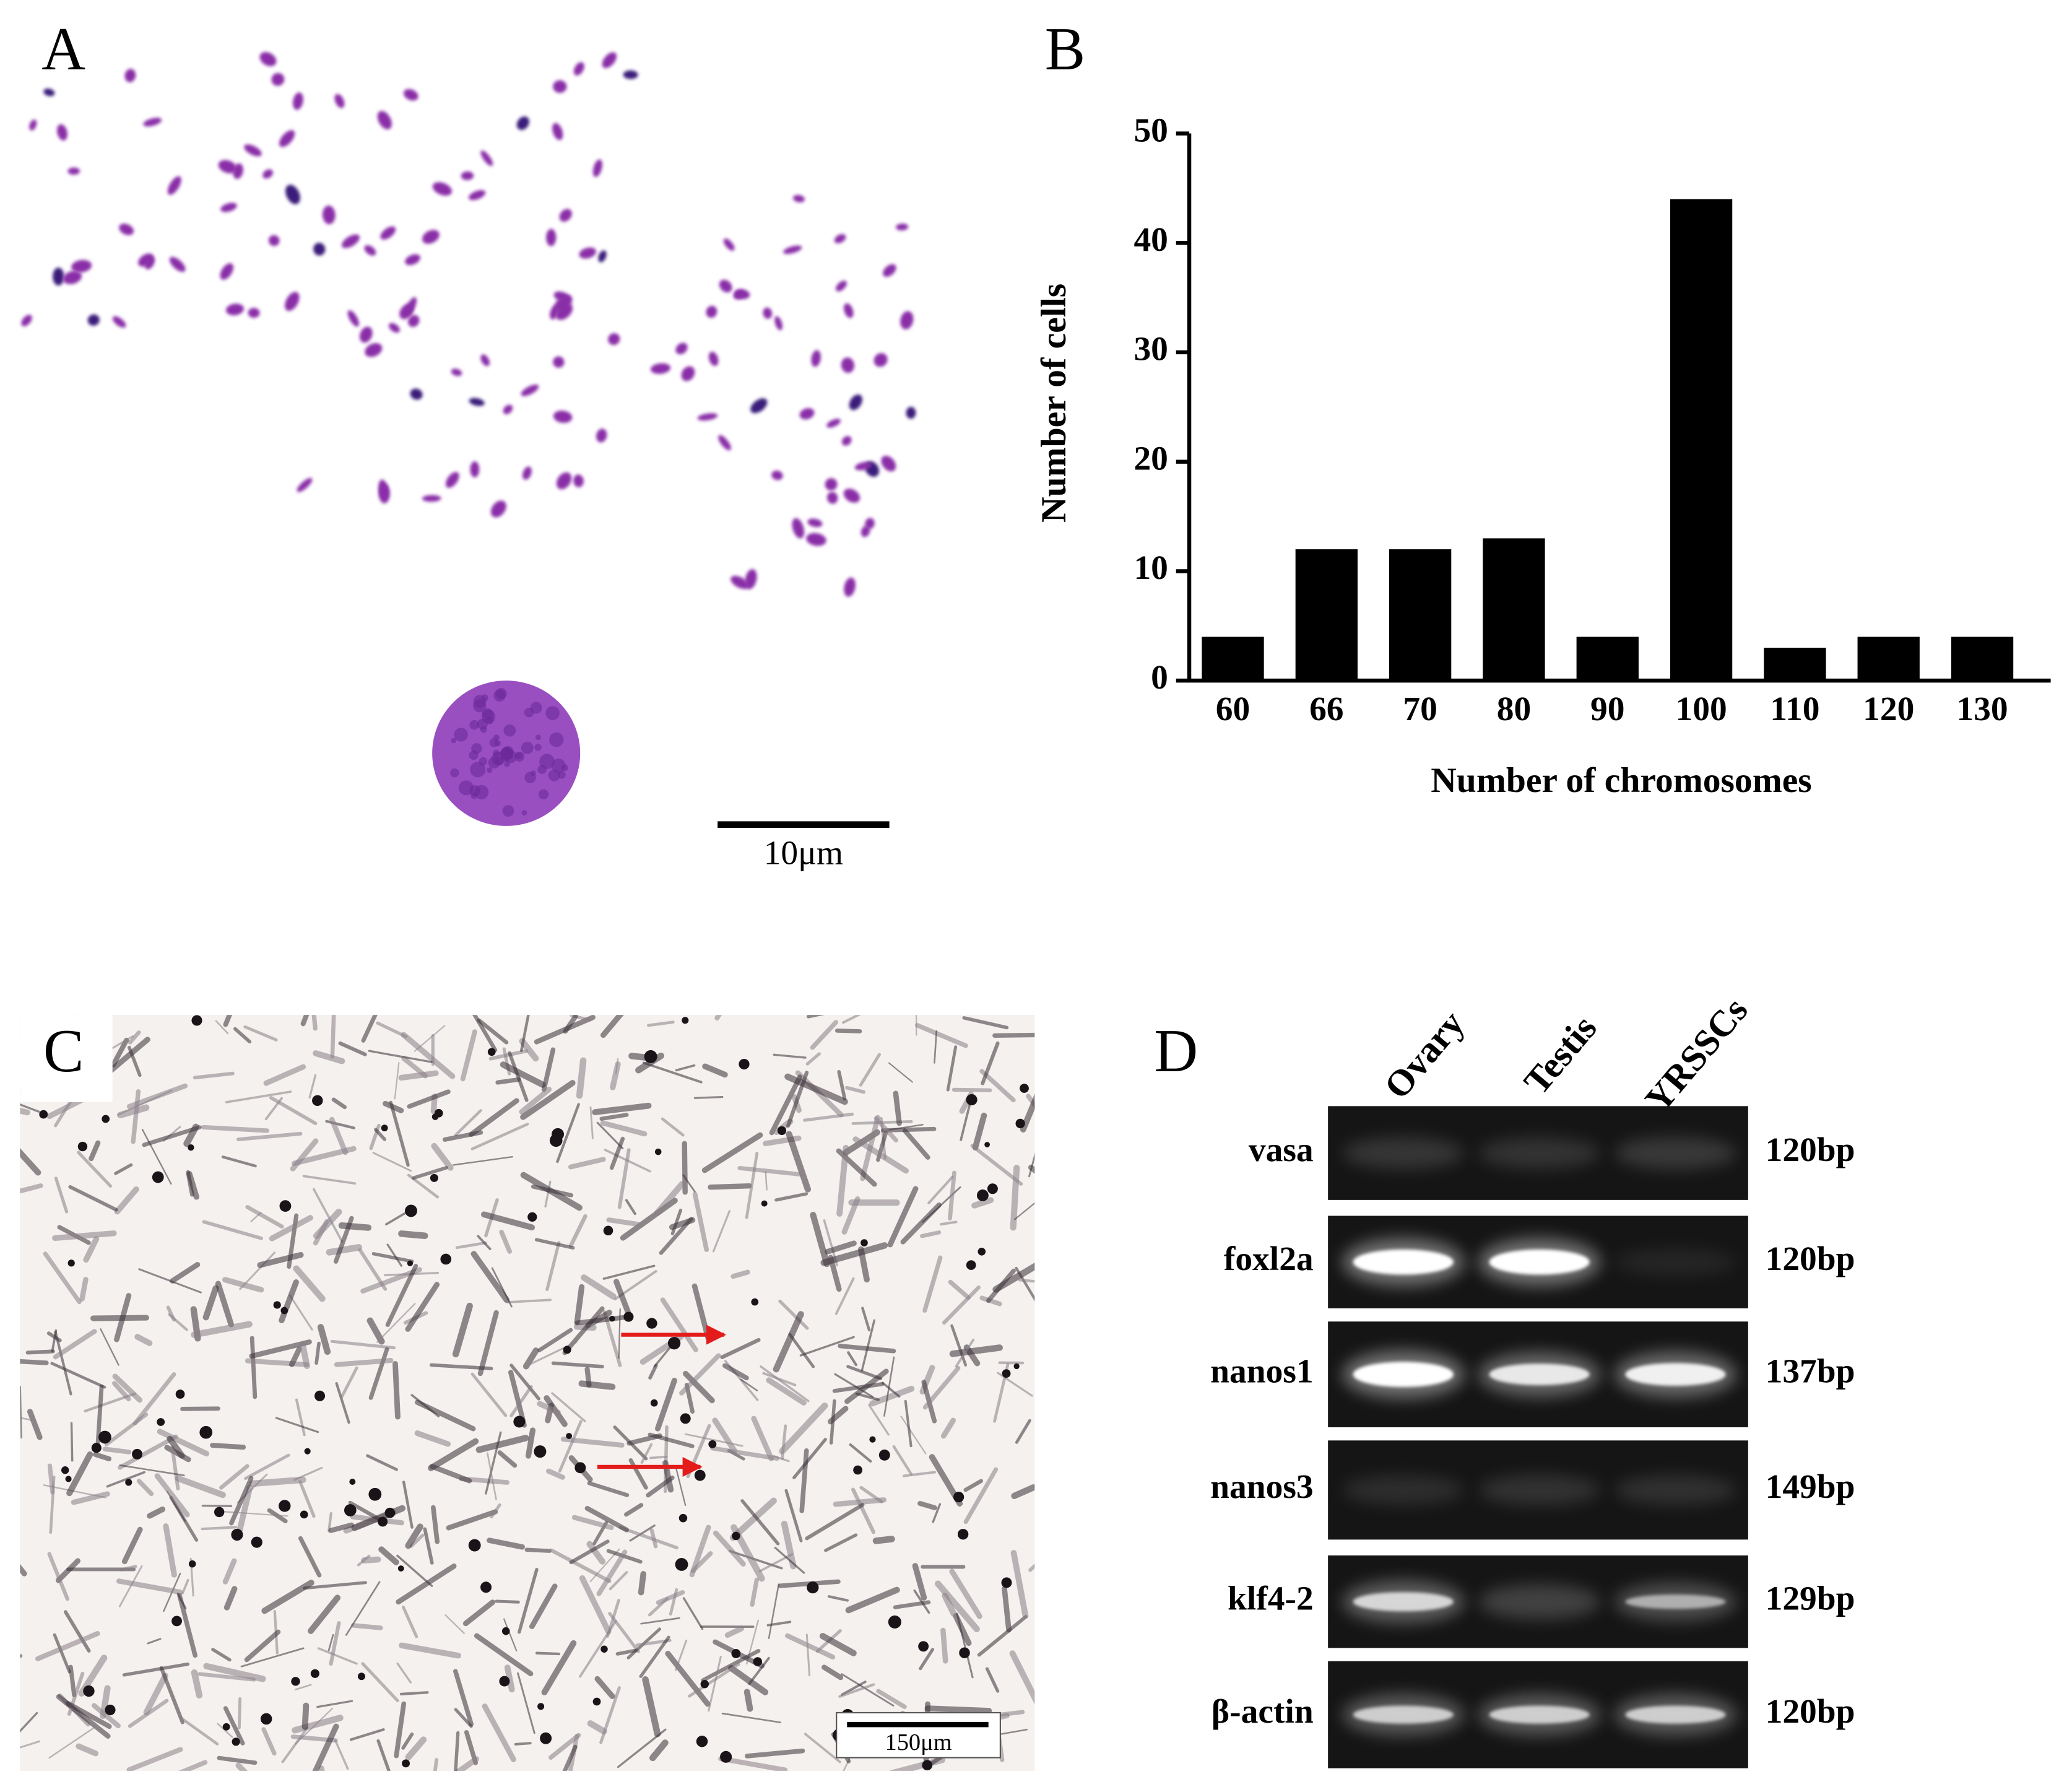  Describe the element at coordinates (1403, 1602) in the screenshot. I see `gel-band` at that location.